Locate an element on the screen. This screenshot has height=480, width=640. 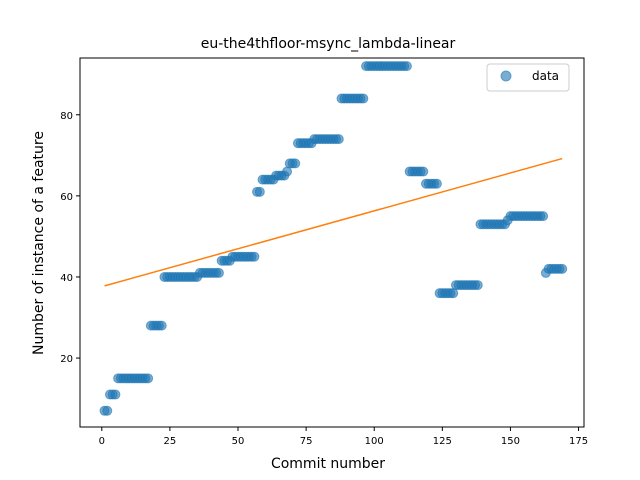
x-tick-label: 100 is located at coordinates (374, 441).